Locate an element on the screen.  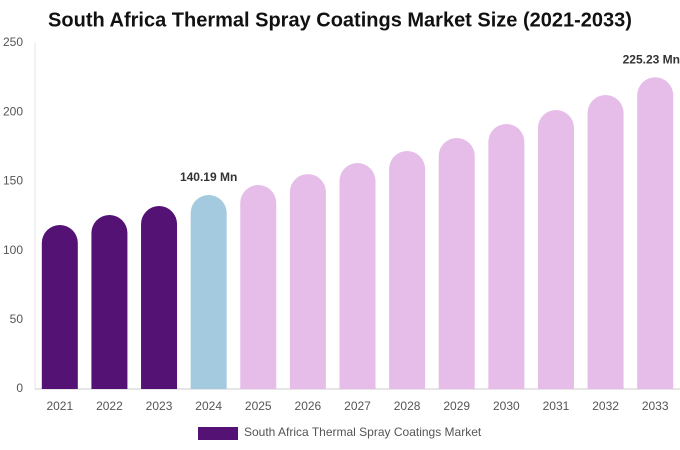
x-tick-label: 2033 is located at coordinates (655, 406).